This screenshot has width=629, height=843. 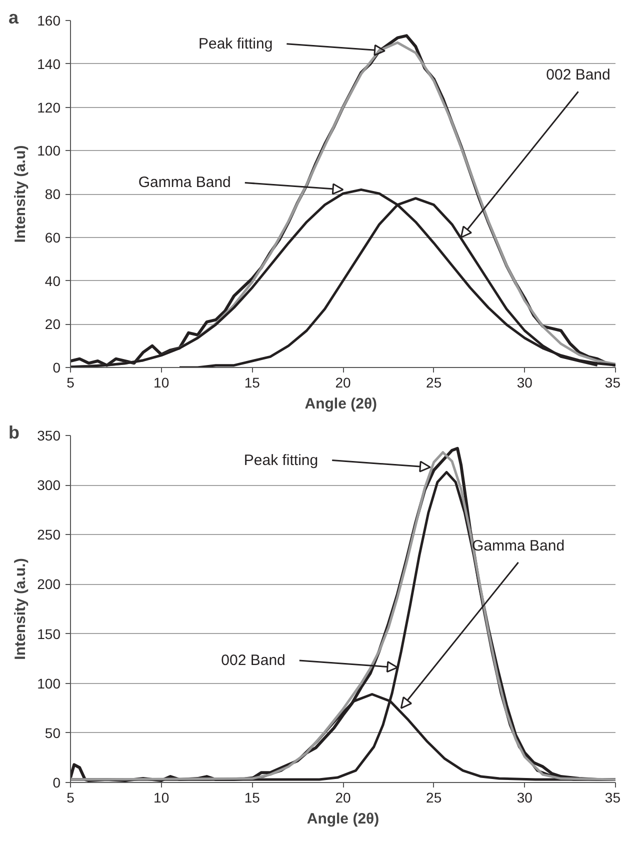 What do you see at coordinates (49, 64) in the screenshot?
I see `y-tick-label: 140` at bounding box center [49, 64].